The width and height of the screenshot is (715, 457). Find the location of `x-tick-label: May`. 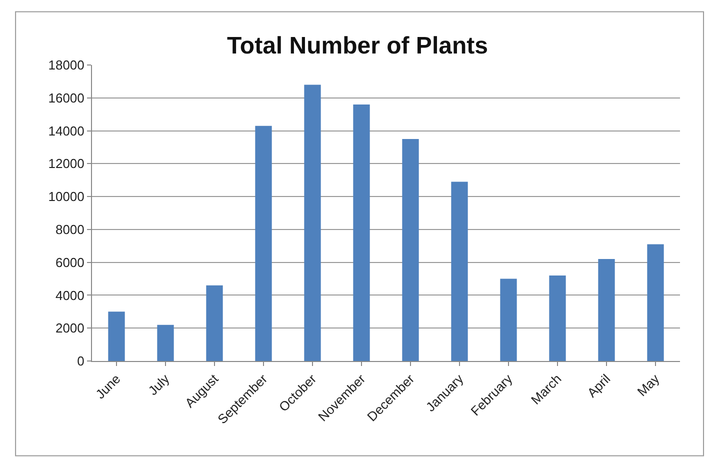

x-tick-label: May is located at coordinates (648, 385).